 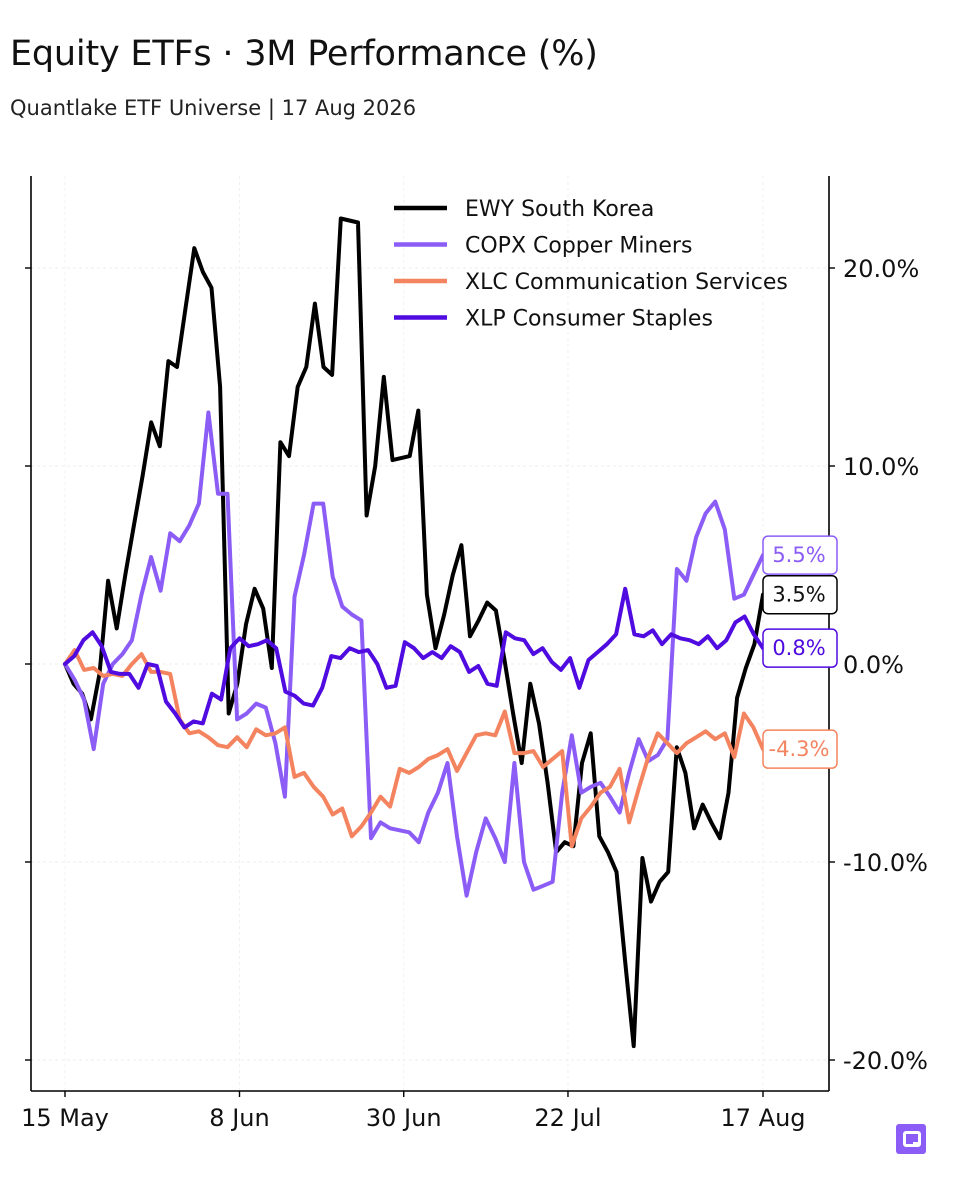 I want to click on svg-text: 5.5%, so click(x=798, y=555).